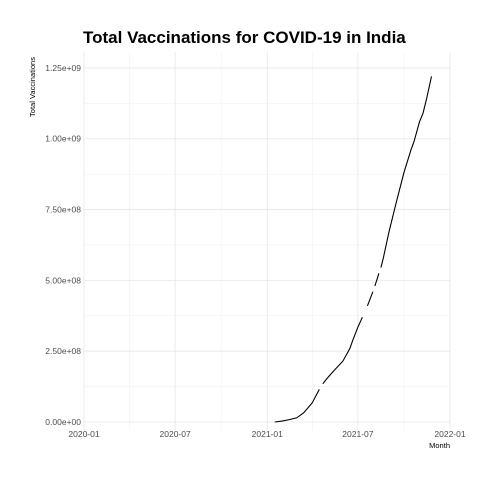 The image size is (480, 480). I want to click on y-tick-label: 0.00e+00, so click(63, 422).